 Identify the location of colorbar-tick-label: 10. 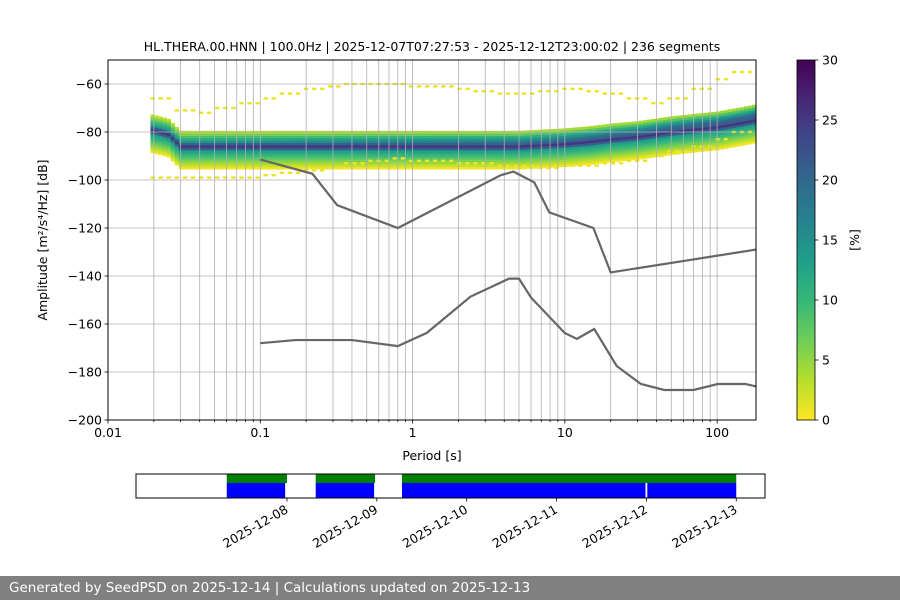
(830, 300).